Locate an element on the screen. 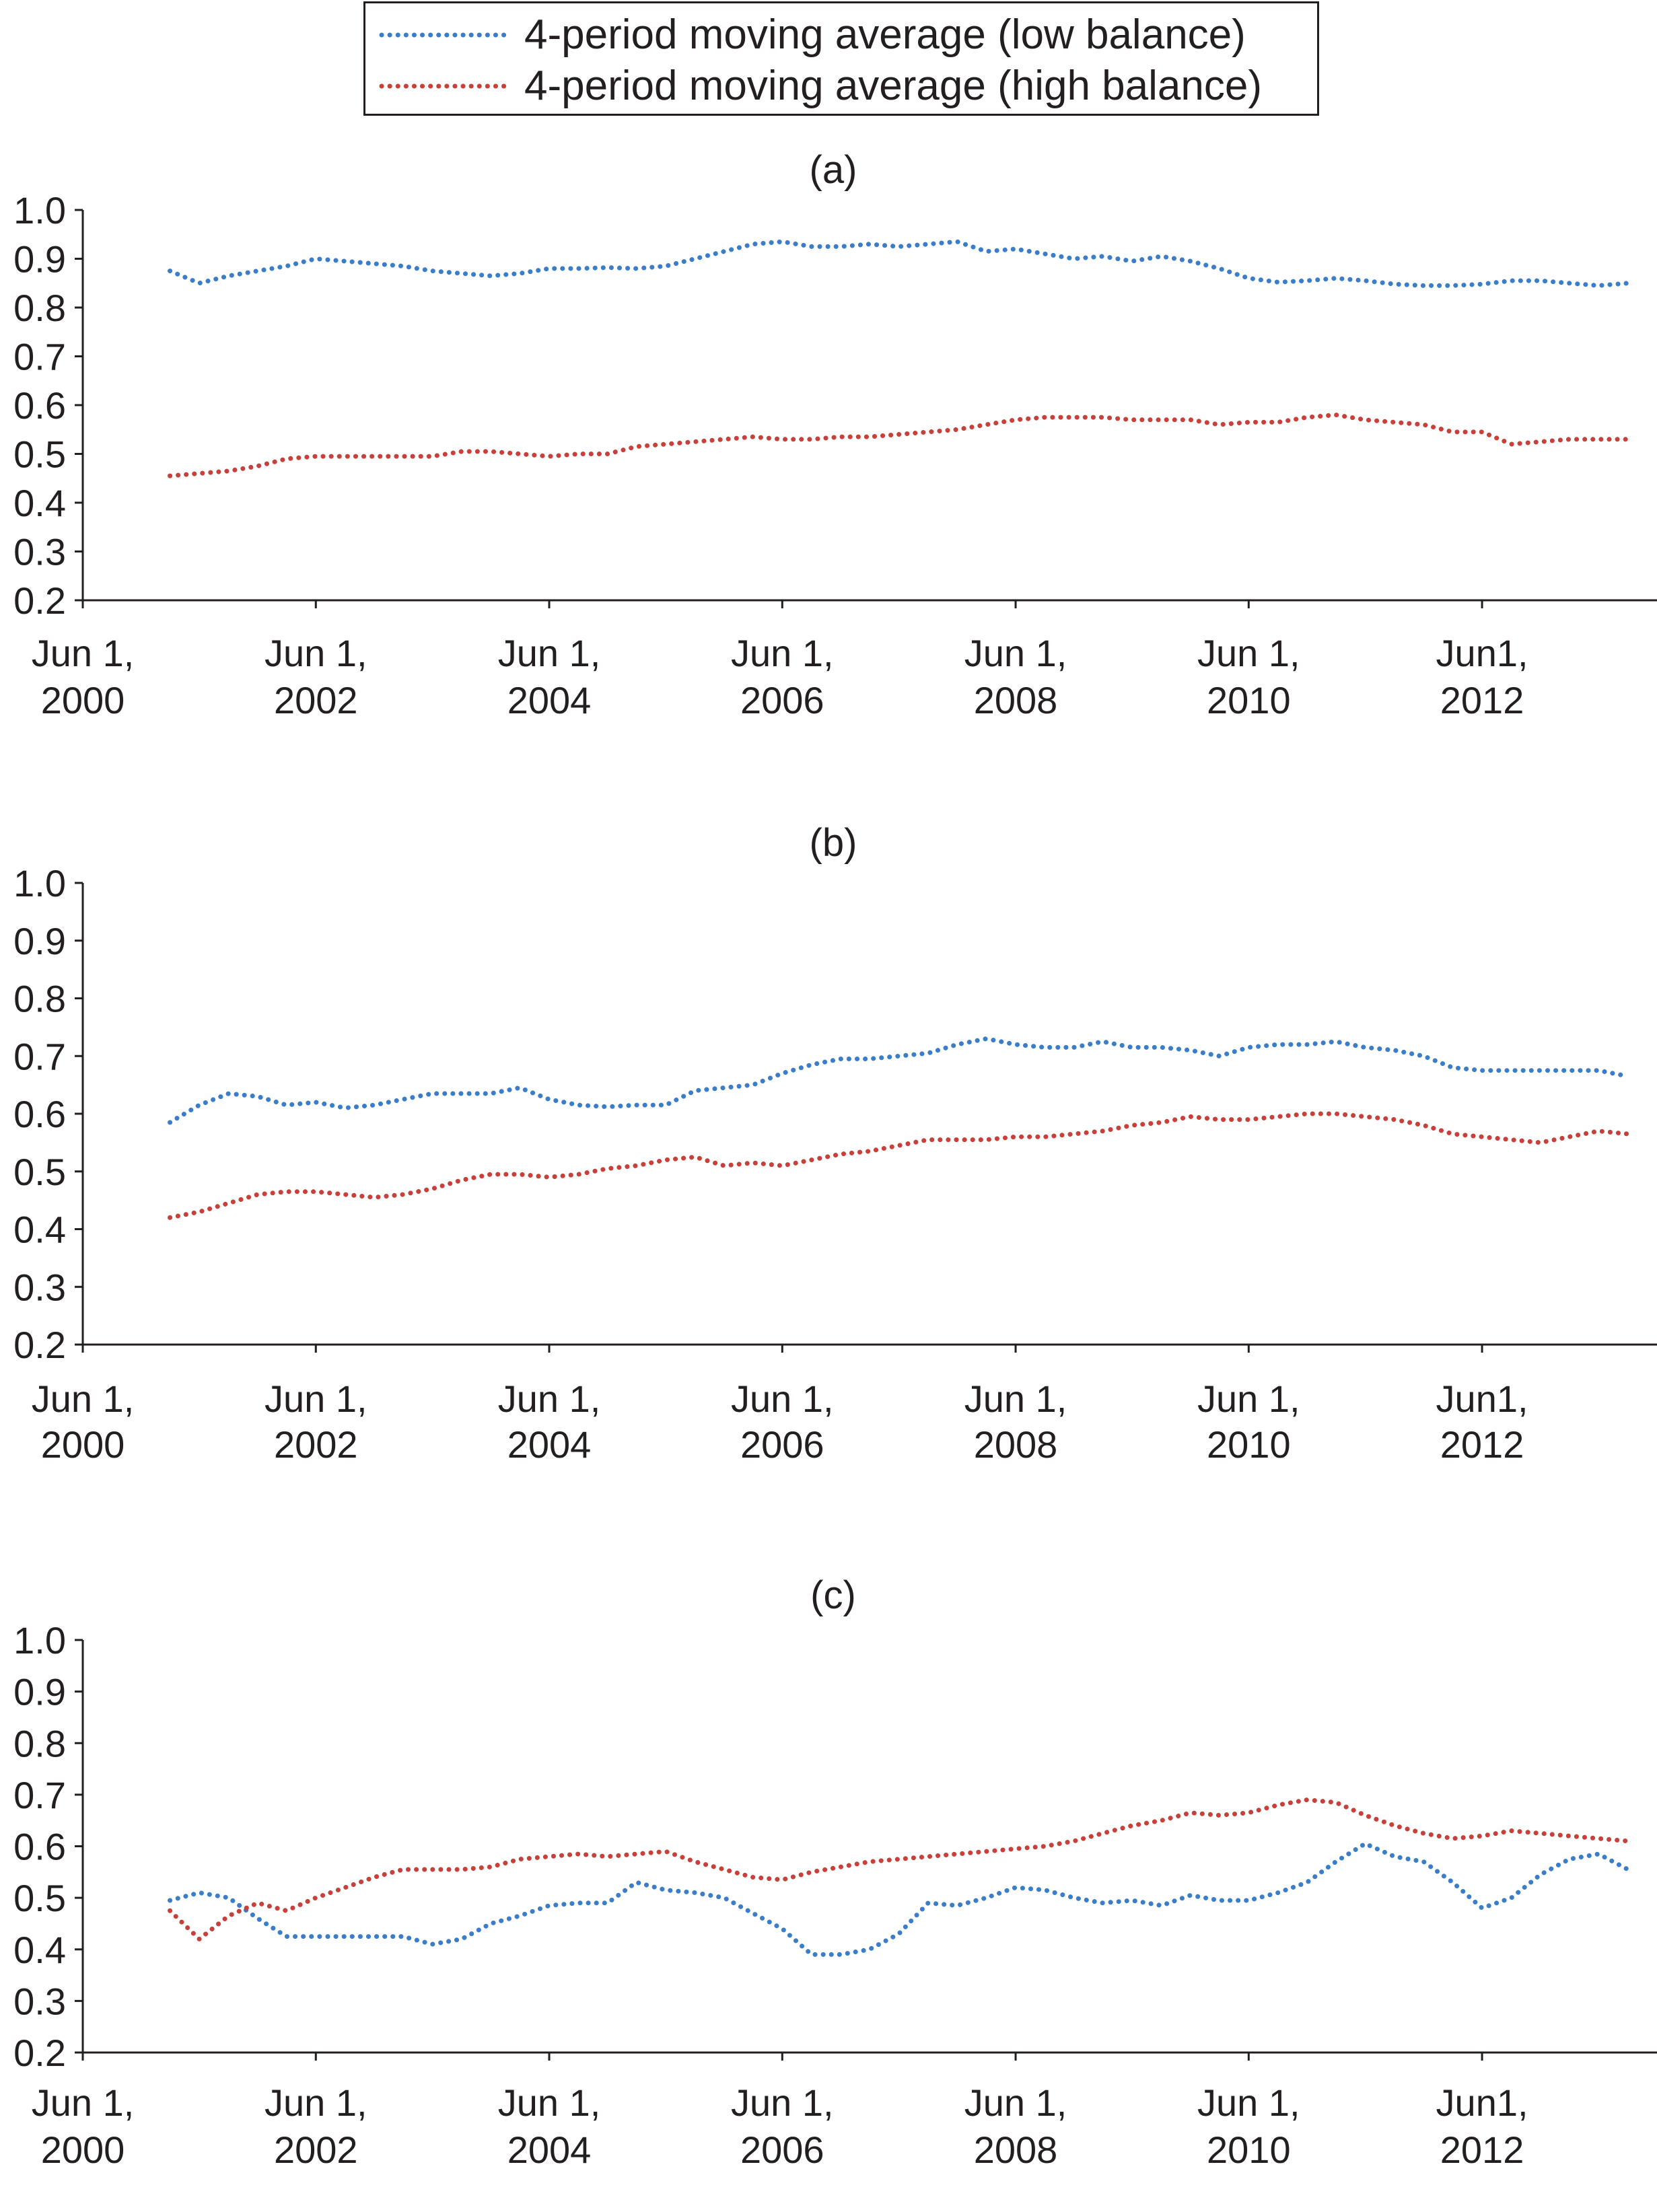 Image resolution: width=1657 pixels, height=2212 pixels. legend-entry-high-balance: 4-period moving average (high balance) is located at coordinates (820, 86).